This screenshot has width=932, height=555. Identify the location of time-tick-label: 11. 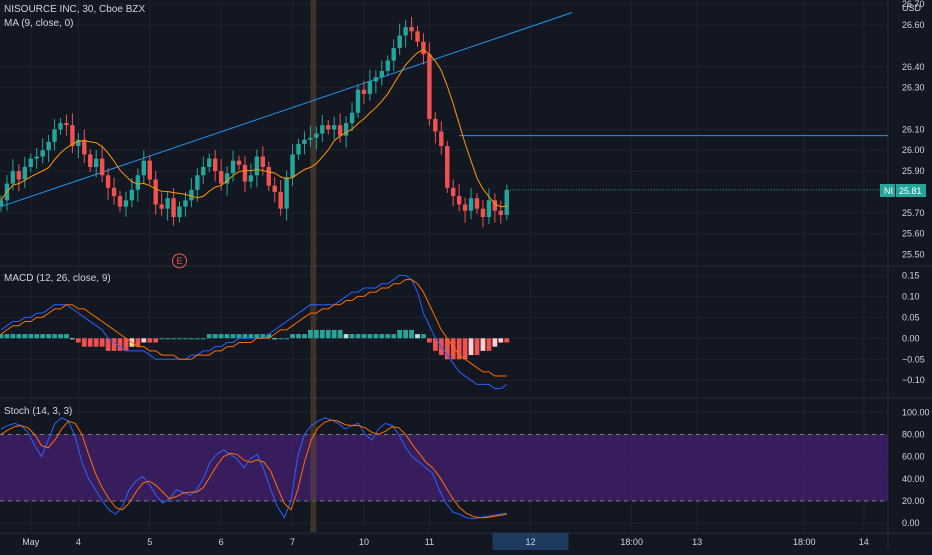
(429, 542).